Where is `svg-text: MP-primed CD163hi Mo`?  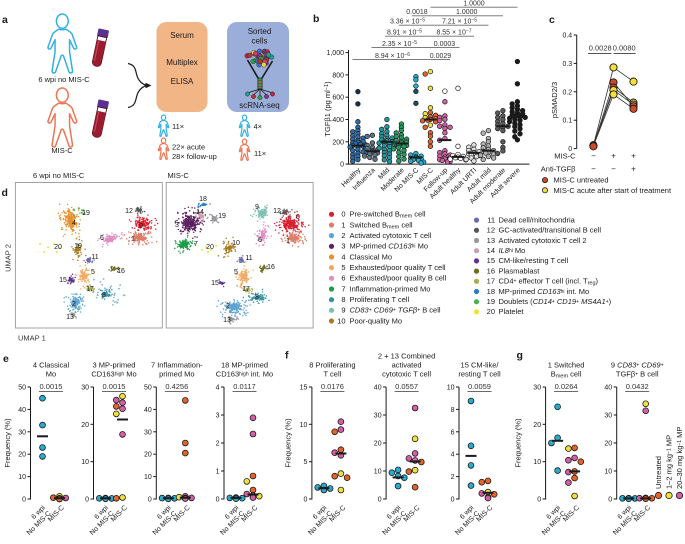 svg-text: MP-primed CD163hi Mo is located at coordinates (389, 246).